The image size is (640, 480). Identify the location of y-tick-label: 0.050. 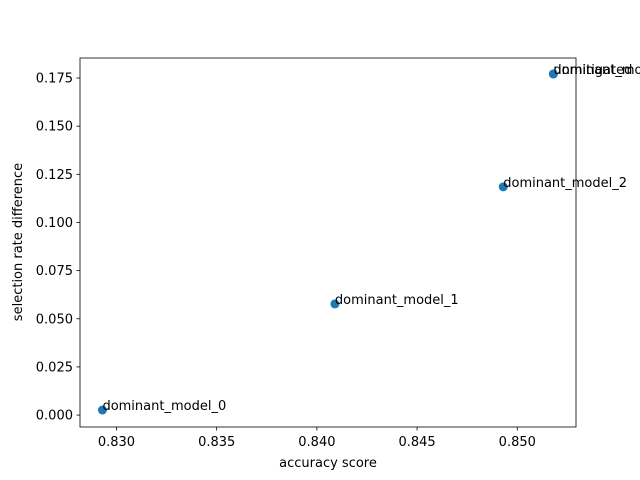
(54, 319).